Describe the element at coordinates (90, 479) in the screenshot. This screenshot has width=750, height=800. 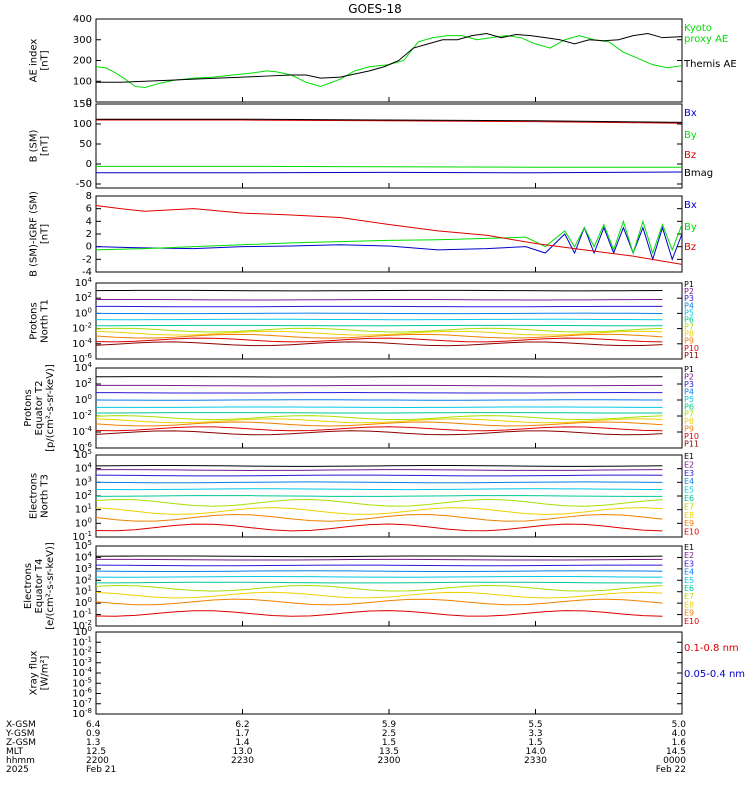
I see `y-tick-exp: 3` at that location.